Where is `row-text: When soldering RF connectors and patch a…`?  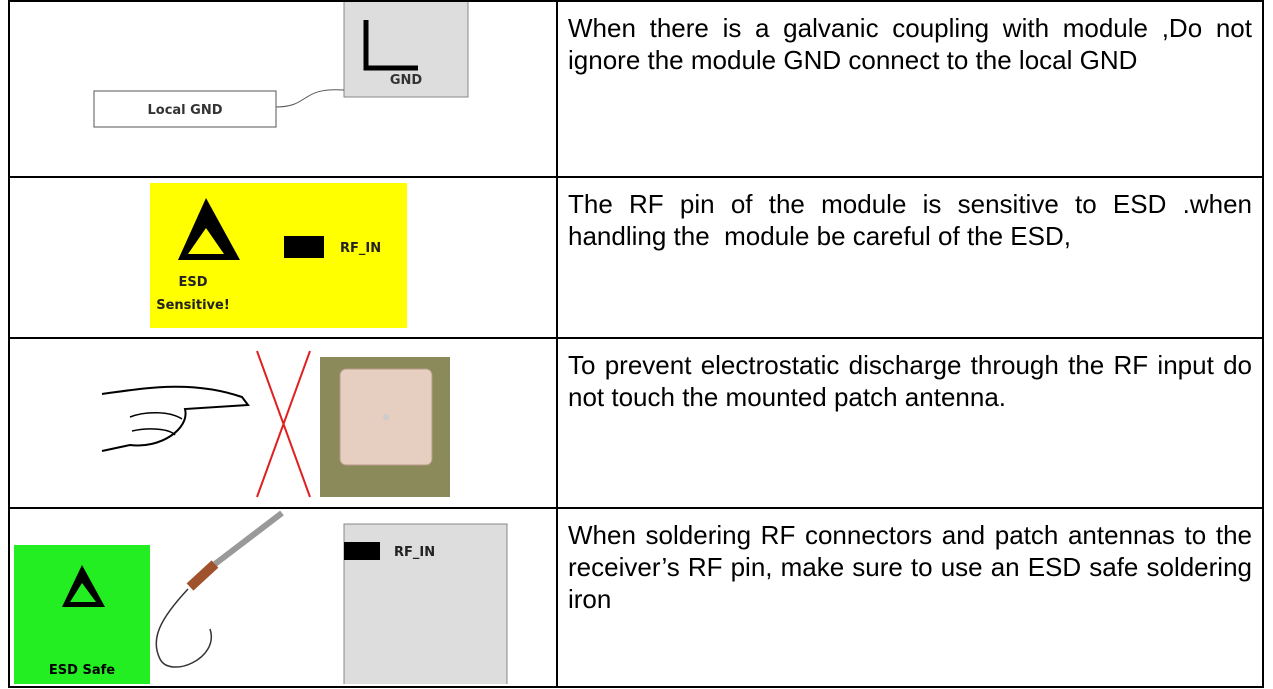
row-text: When soldering RF connectors and patch a… is located at coordinates (910, 597).